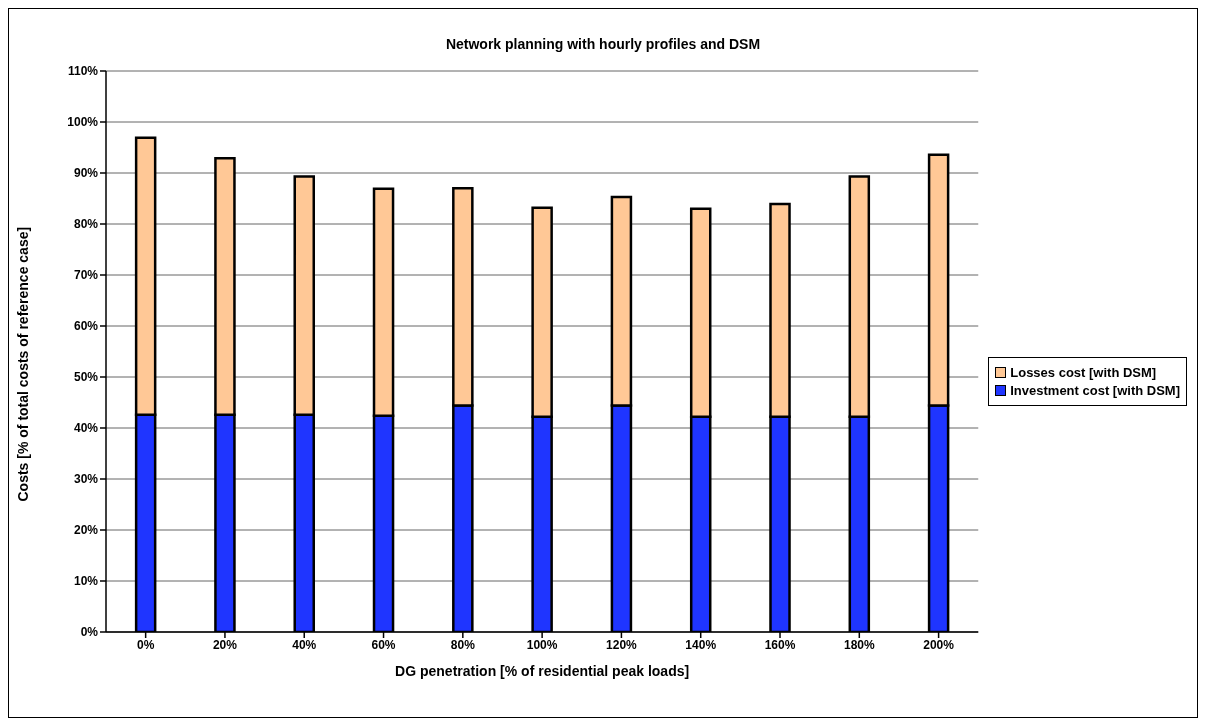  What do you see at coordinates (225, 644) in the screenshot?
I see `x-tick-label: 20%` at bounding box center [225, 644].